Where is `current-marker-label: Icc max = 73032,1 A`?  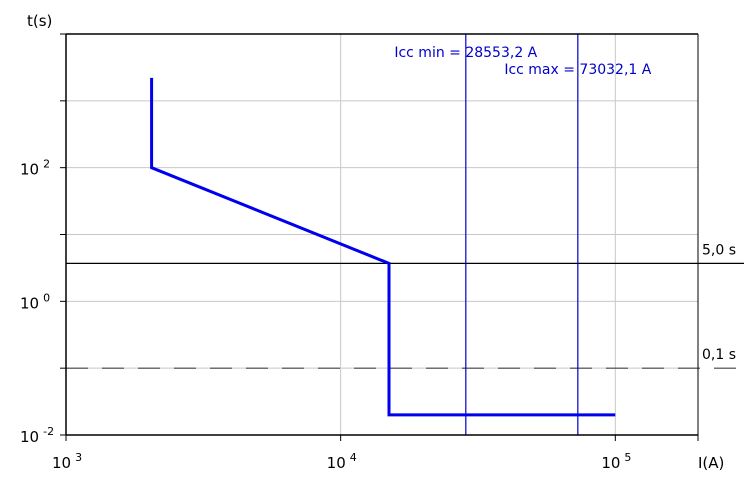 current-marker-label: Icc max = 73032,1 A is located at coordinates (577, 70).